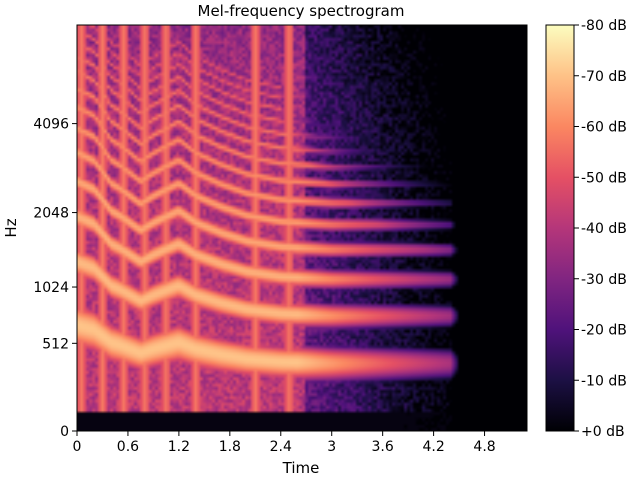 The image size is (640, 484). Describe the element at coordinates (301, 11) in the screenshot. I see `chart-title: Mel-frequency spectrogram` at that location.